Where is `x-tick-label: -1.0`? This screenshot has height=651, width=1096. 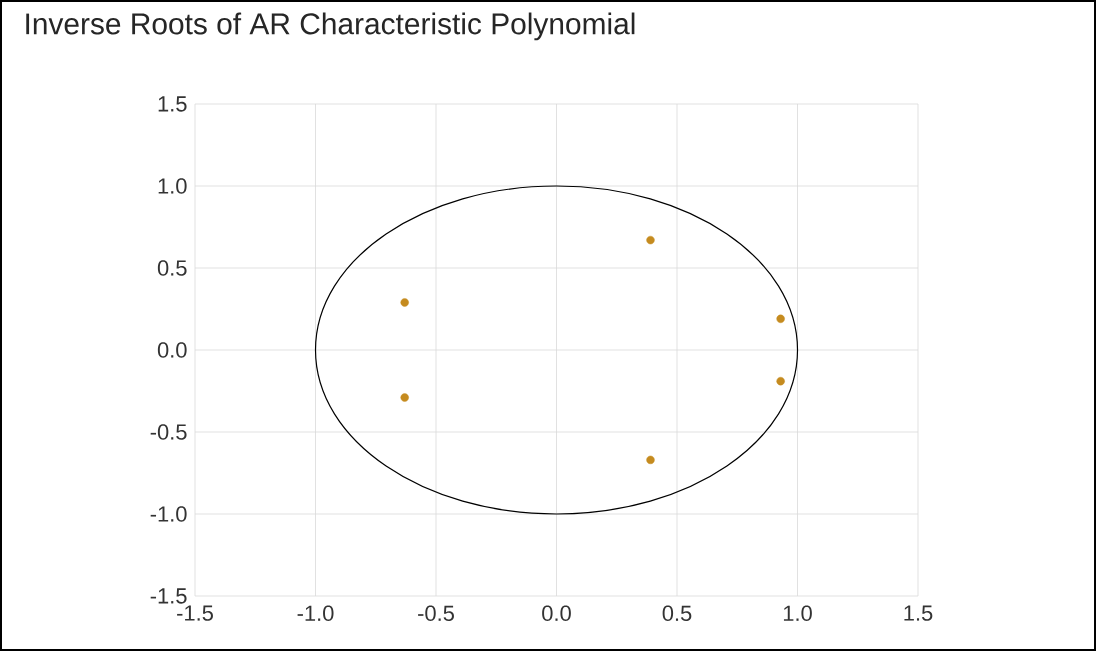 x-tick-label: -1.0 is located at coordinates (315, 613).